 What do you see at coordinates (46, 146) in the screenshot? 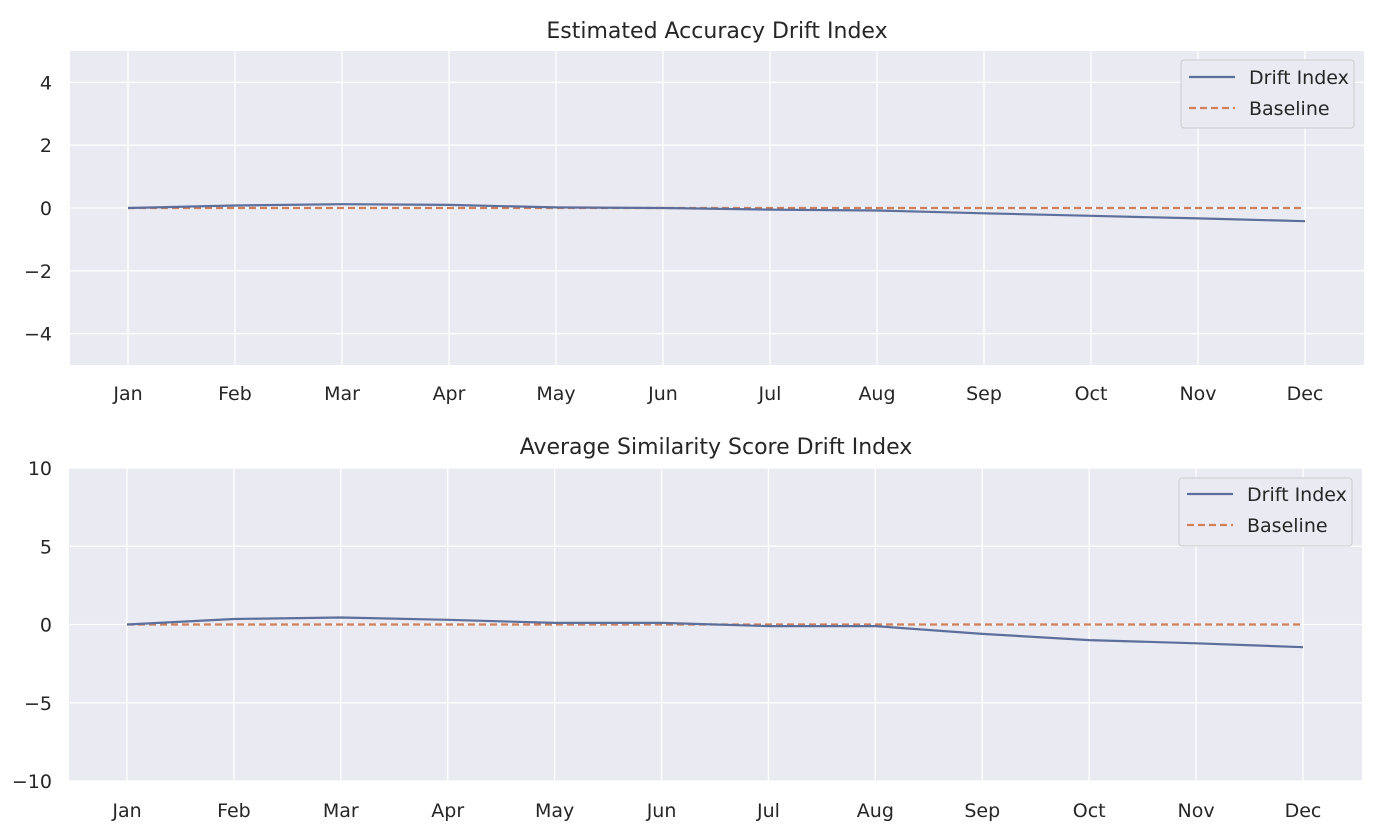
I see `y-tick-label: 2` at bounding box center [46, 146].